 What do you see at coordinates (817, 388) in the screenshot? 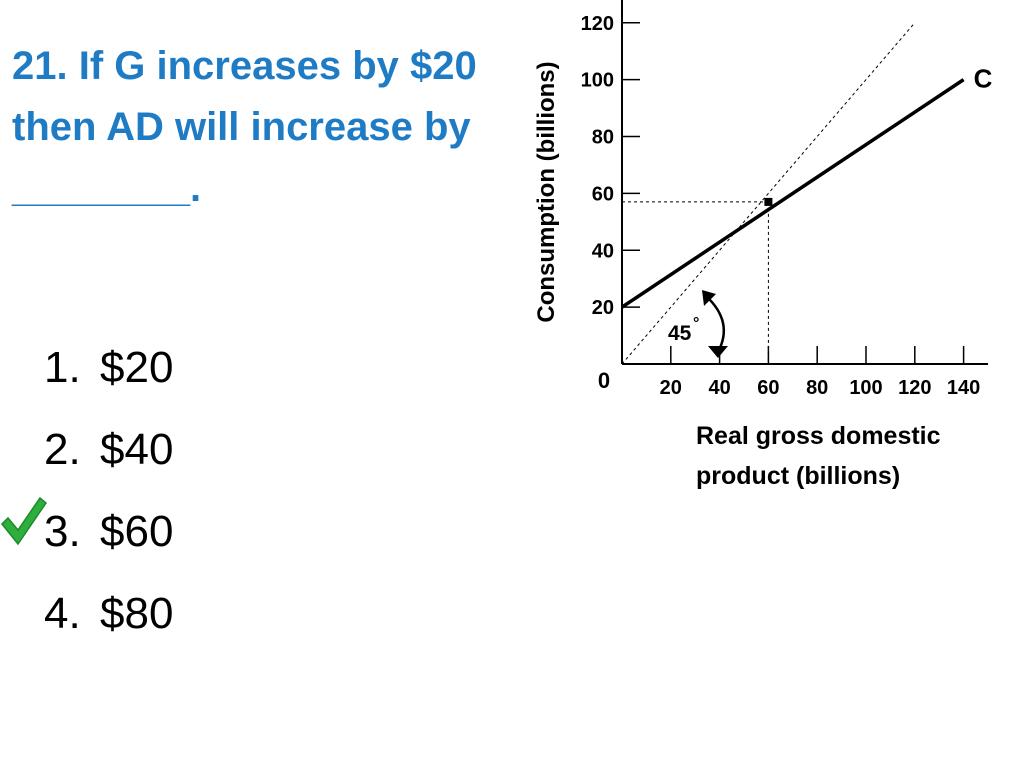
I see `x-tick-label-80: 80` at bounding box center [817, 388].